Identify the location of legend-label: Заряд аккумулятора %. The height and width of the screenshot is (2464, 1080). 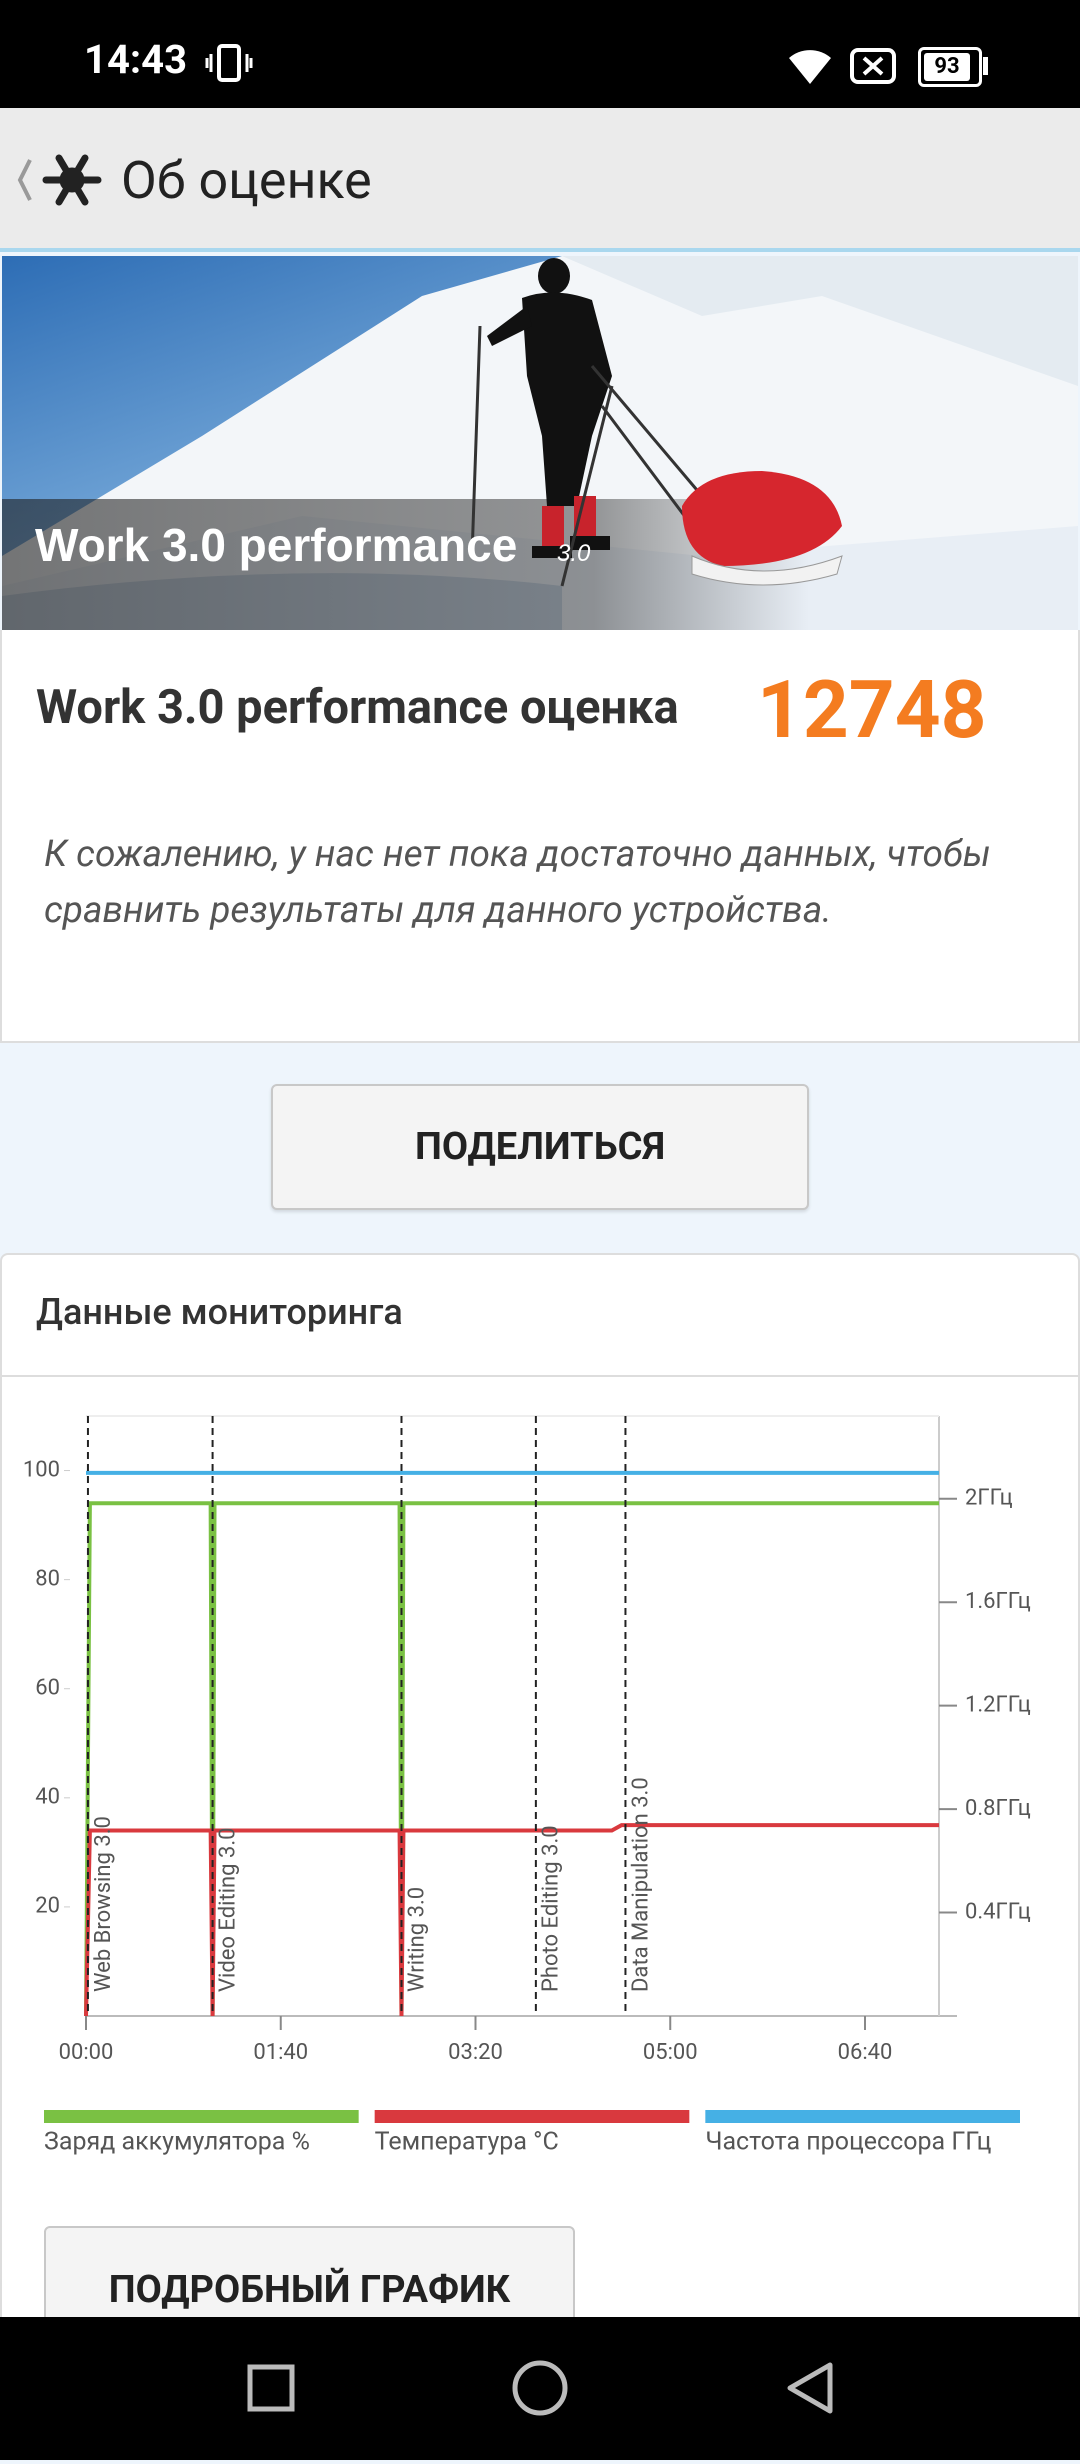
(177, 2142).